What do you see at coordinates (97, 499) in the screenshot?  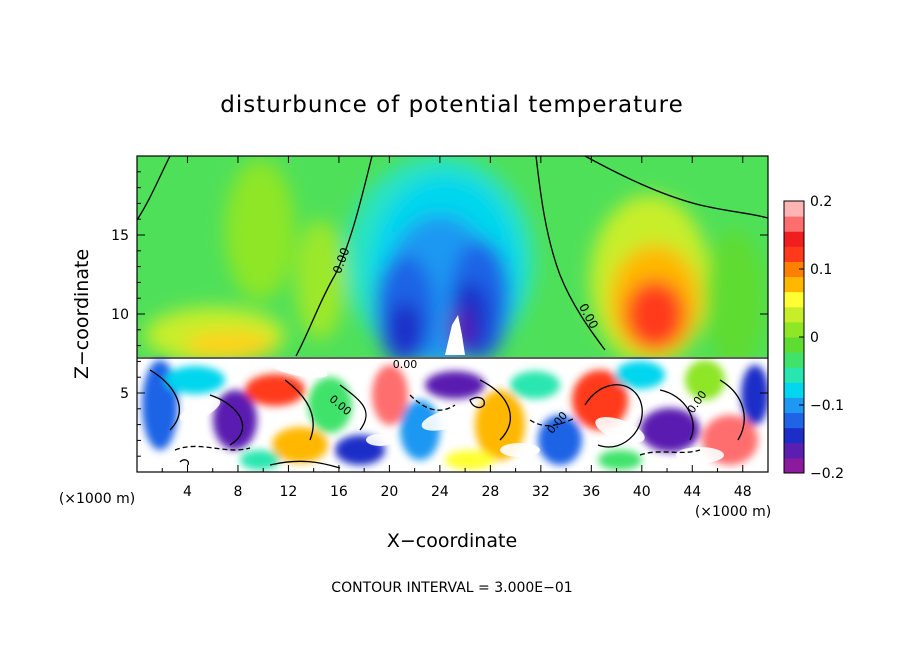 I see `x-unit-label: (×1000 m)` at bounding box center [97, 499].